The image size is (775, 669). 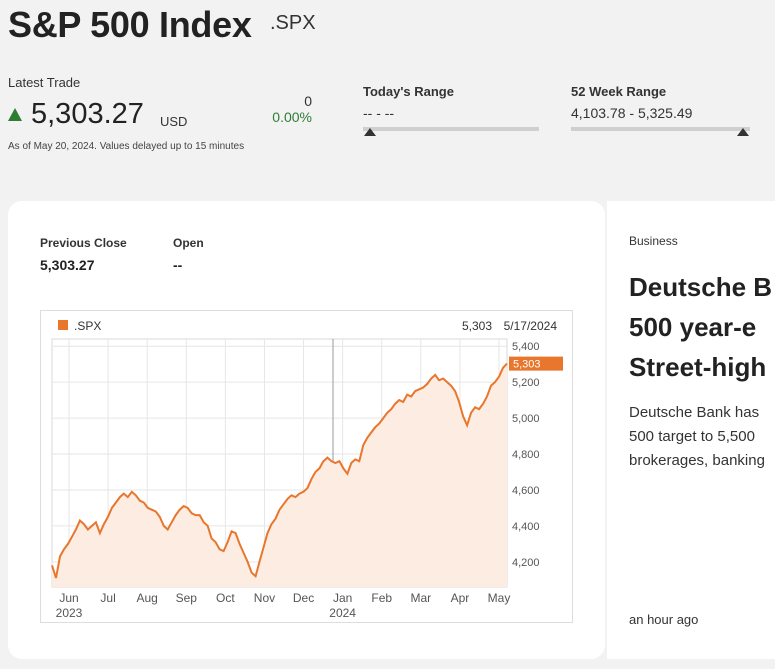 I want to click on todays-range-marker-icon, so click(x=370, y=132).